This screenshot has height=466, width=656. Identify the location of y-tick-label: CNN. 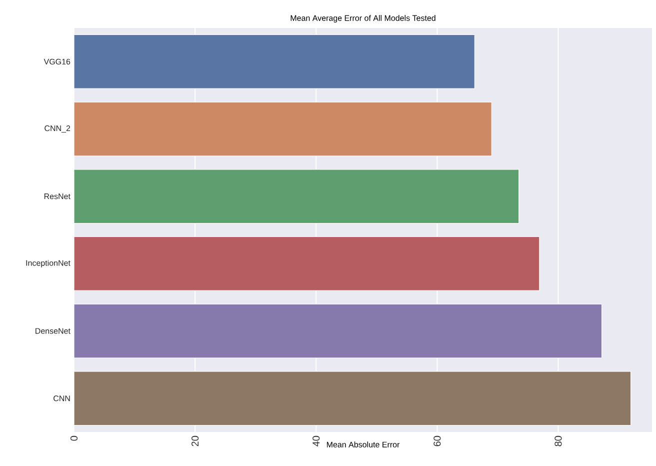
(62, 399).